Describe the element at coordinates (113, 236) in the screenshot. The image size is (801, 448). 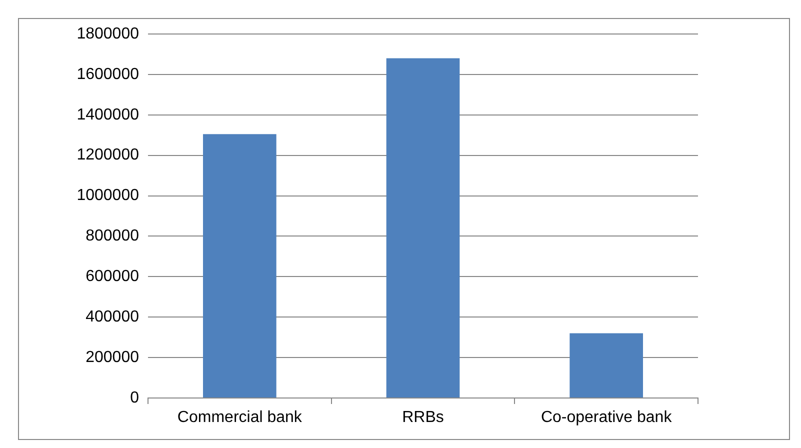
I see `y-tick-label: 800000` at that location.